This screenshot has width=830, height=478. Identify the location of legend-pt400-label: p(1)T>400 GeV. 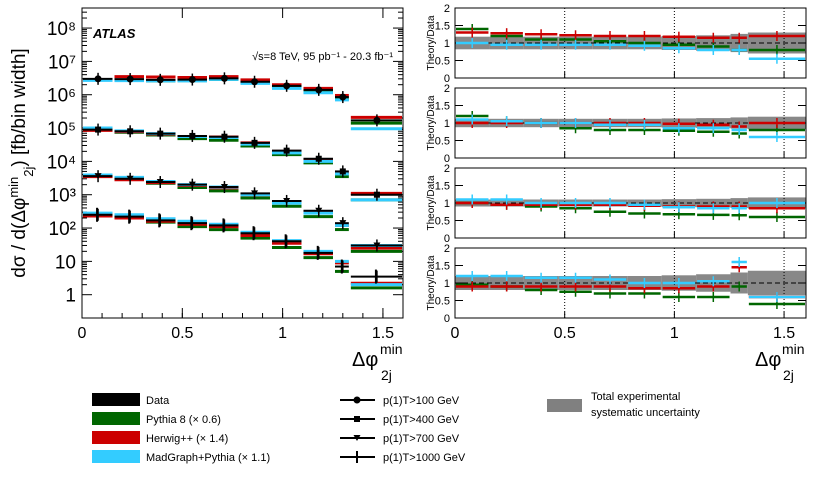
(421, 420).